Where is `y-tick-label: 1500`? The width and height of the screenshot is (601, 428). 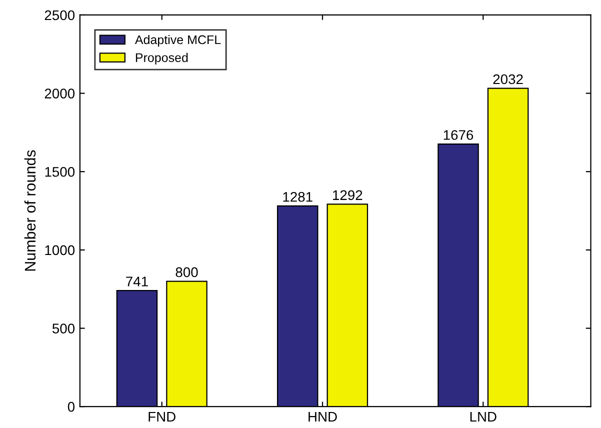 y-tick-label: 1500 is located at coordinates (60, 171).